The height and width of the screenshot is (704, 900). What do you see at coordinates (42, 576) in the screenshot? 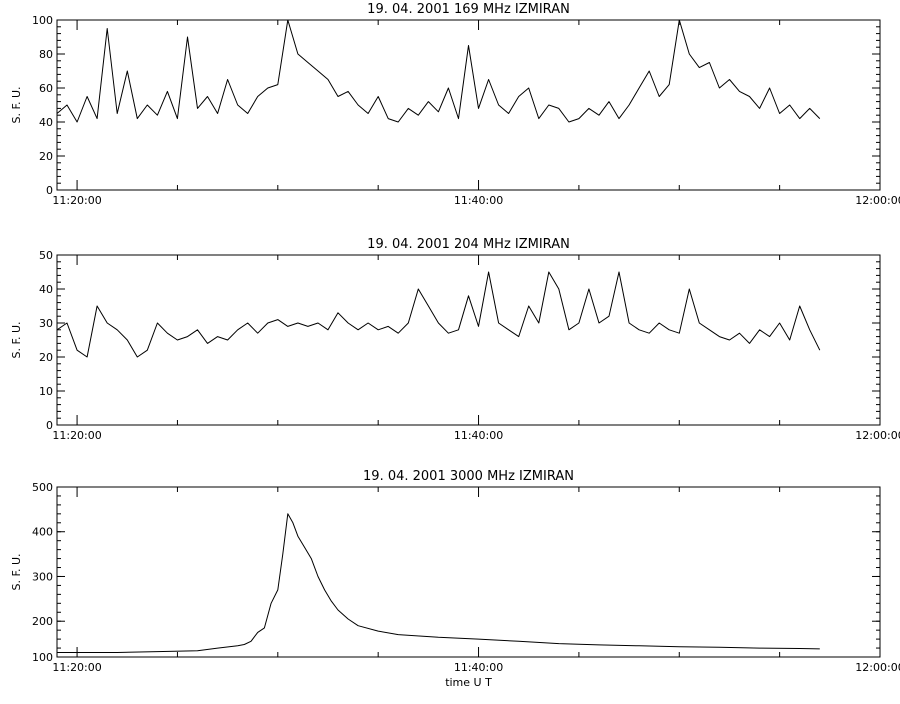
I see `y-tick-label: 300` at bounding box center [42, 576].